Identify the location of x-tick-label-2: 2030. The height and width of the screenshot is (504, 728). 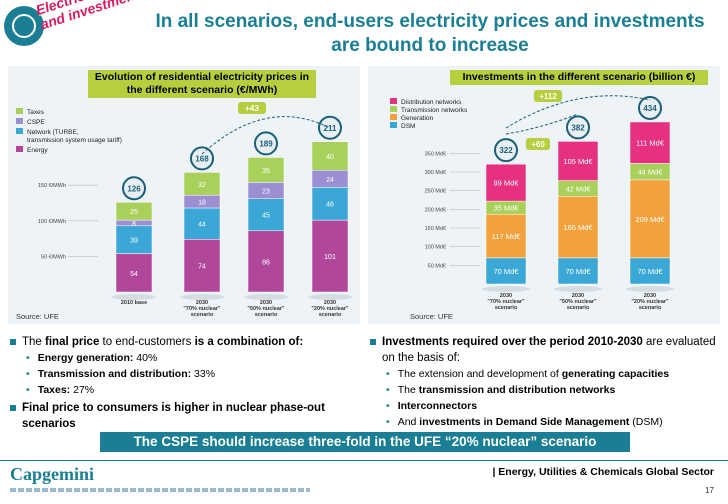
(650, 296).